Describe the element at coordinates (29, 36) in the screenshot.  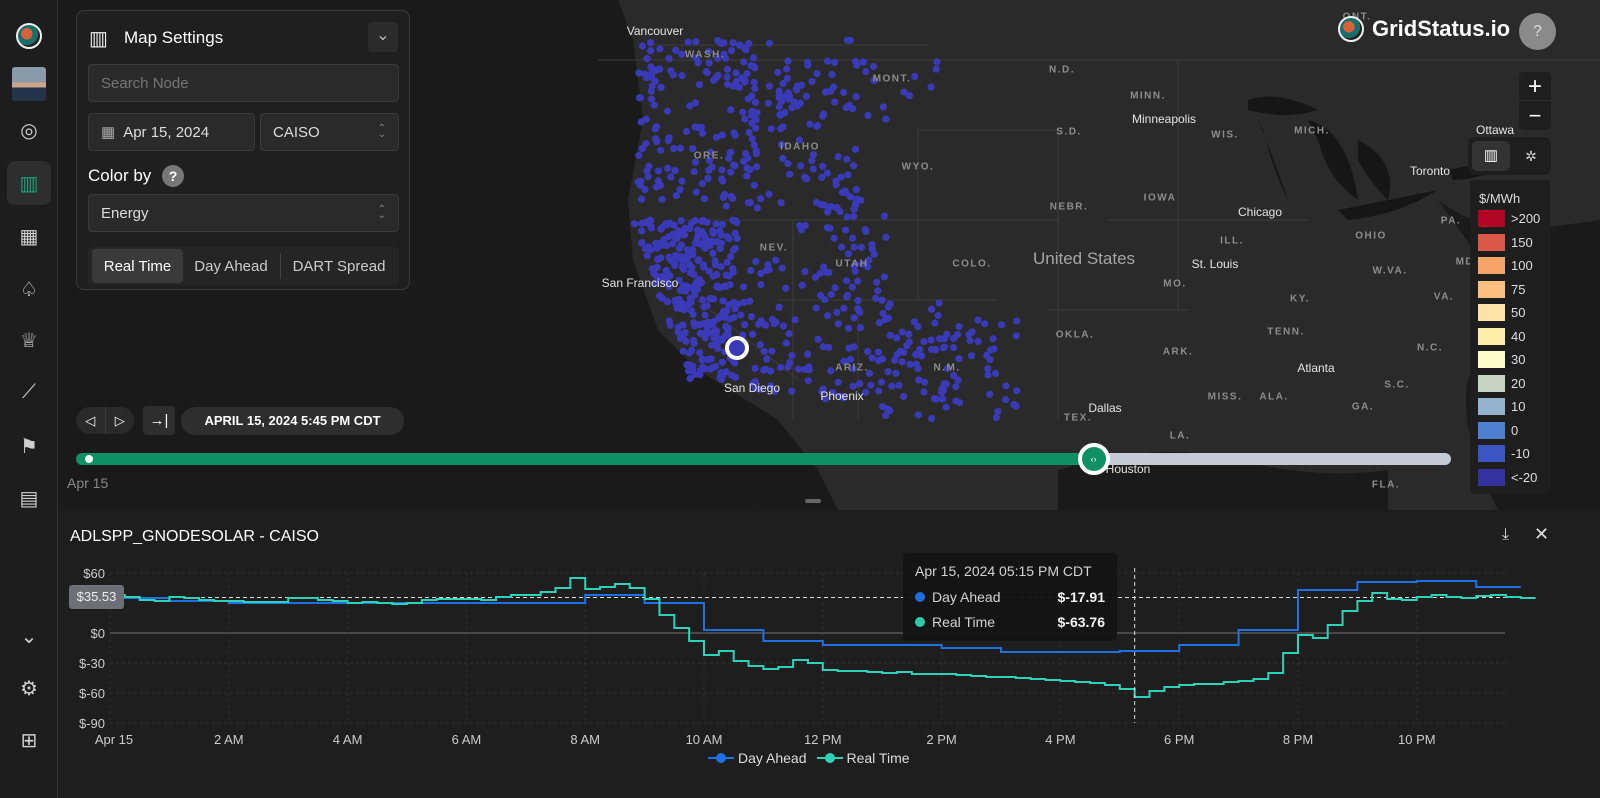
I see `sidebar-item-logo` at that location.